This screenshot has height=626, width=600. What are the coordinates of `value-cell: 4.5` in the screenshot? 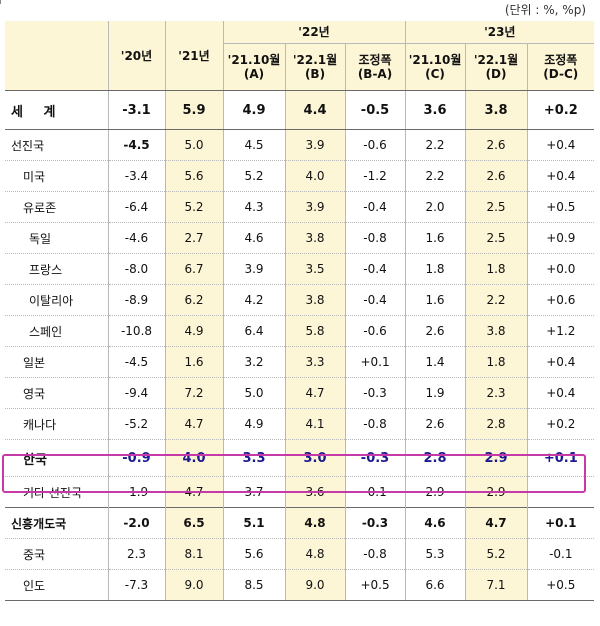 It's located at (254, 145).